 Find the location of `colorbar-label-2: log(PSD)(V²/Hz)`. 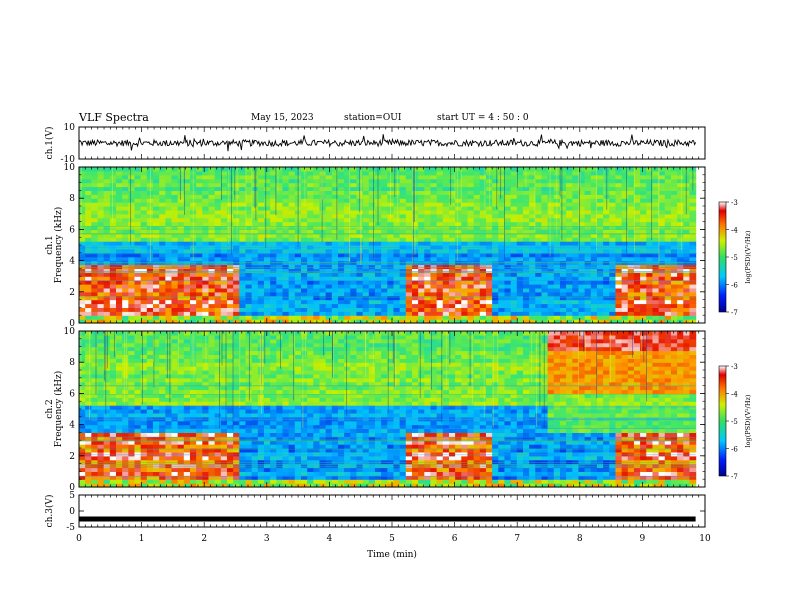

colorbar-label-2: log(PSD)(V²/Hz) is located at coordinates (748, 420).